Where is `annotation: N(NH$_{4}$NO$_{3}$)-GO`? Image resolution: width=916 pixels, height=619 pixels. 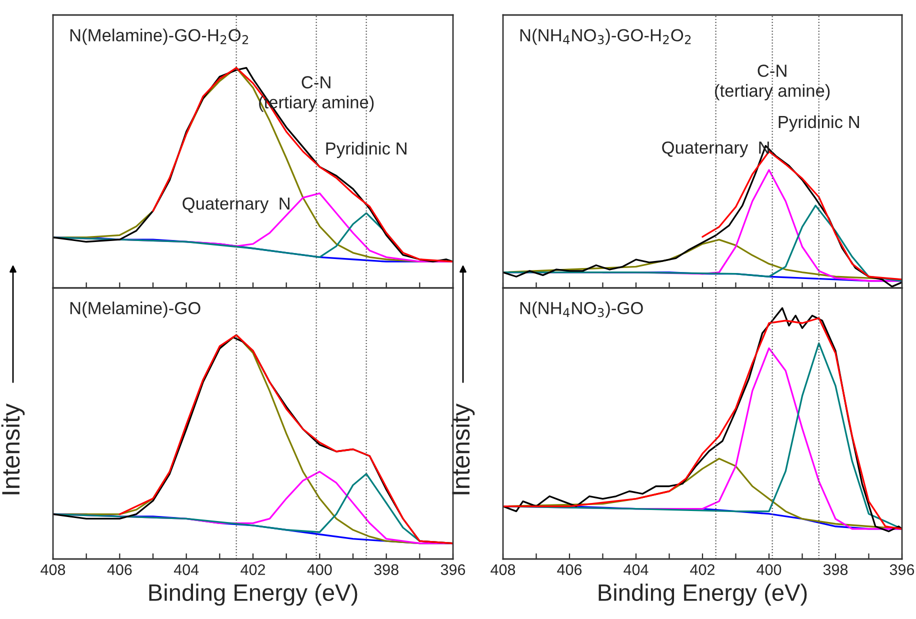
annotation: N(NH$_{4}$NO$_{3}$)-GO is located at coordinates (581, 310).